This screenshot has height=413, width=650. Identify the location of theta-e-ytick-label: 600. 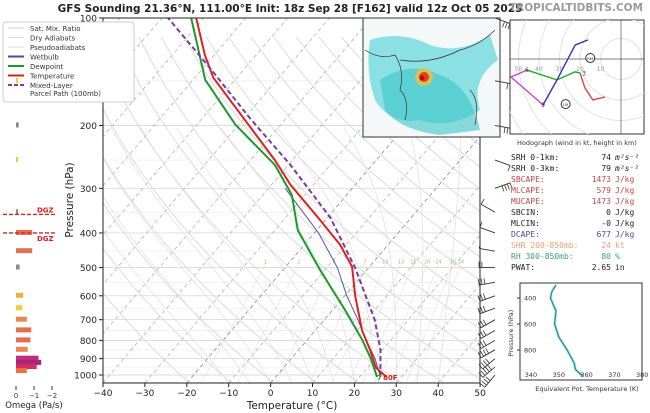
(530, 325).